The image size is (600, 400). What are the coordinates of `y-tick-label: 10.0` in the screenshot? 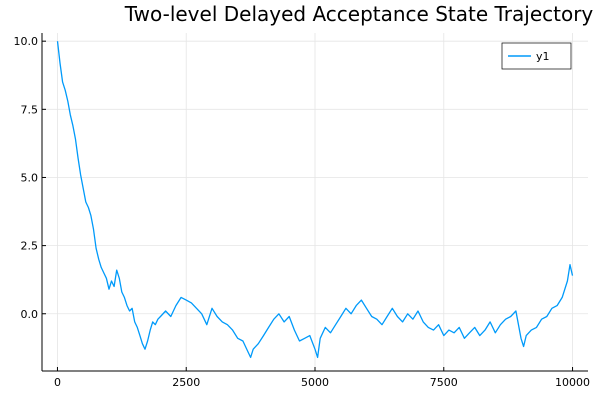 It's located at (26, 41).